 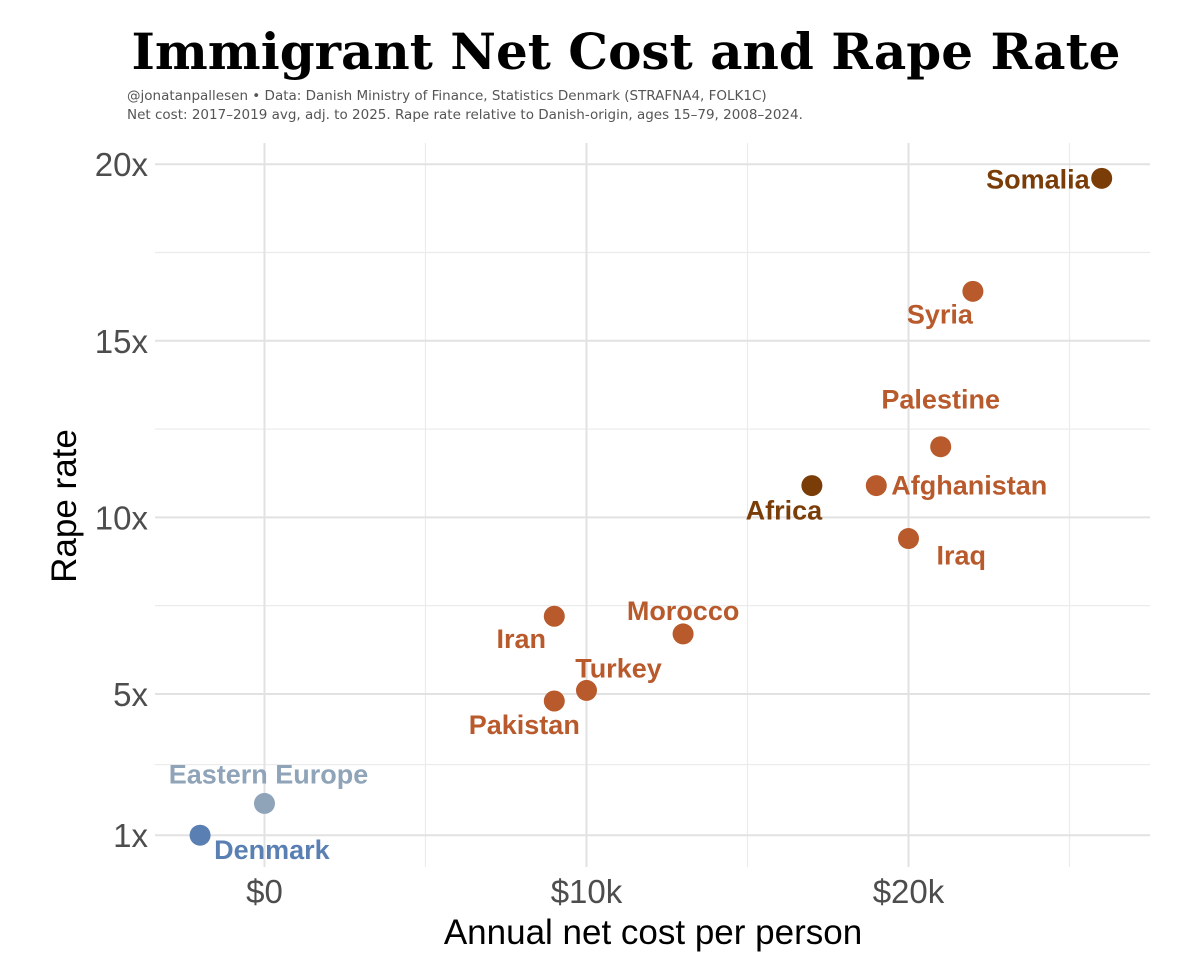 What do you see at coordinates (130, 694) in the screenshot?
I see `y-tick-label: 5x` at bounding box center [130, 694].